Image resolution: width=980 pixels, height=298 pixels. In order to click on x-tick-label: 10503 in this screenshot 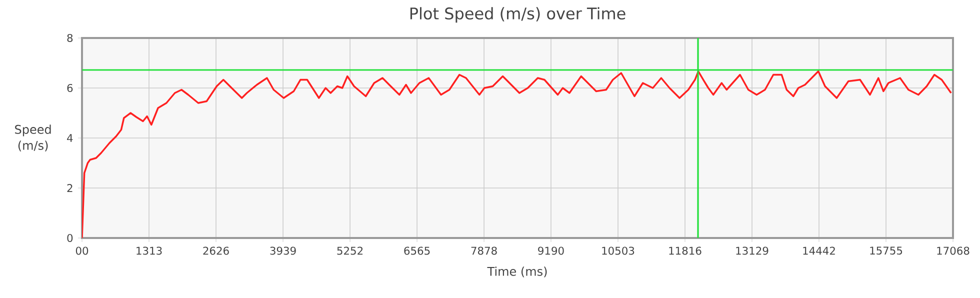, I will do `click(618, 250)`.